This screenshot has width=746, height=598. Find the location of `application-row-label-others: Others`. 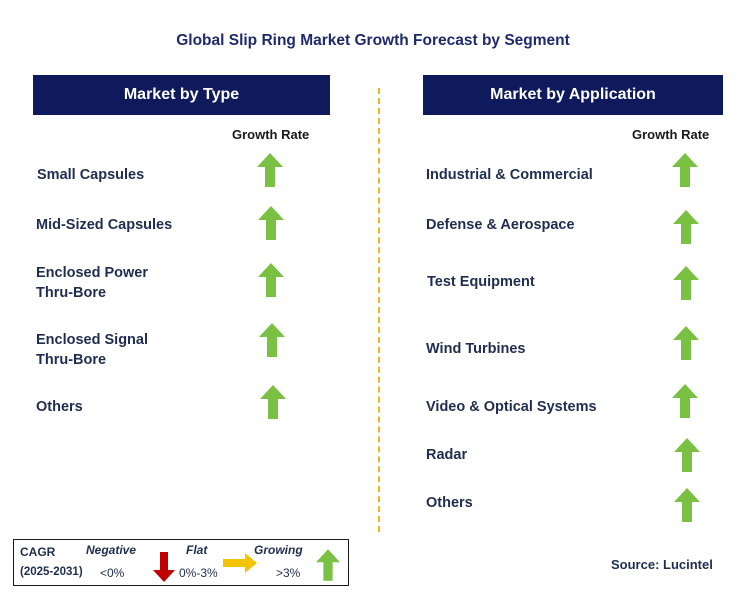

application-row-label-others: Others is located at coordinates (449, 503).